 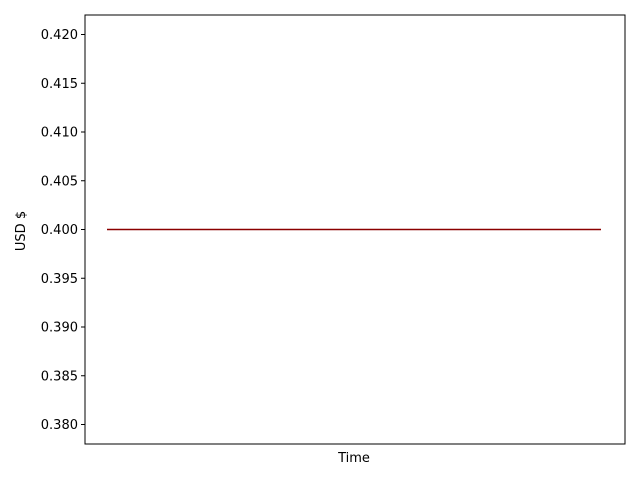 I want to click on y-tick-label: 0.405, so click(x=59, y=181).